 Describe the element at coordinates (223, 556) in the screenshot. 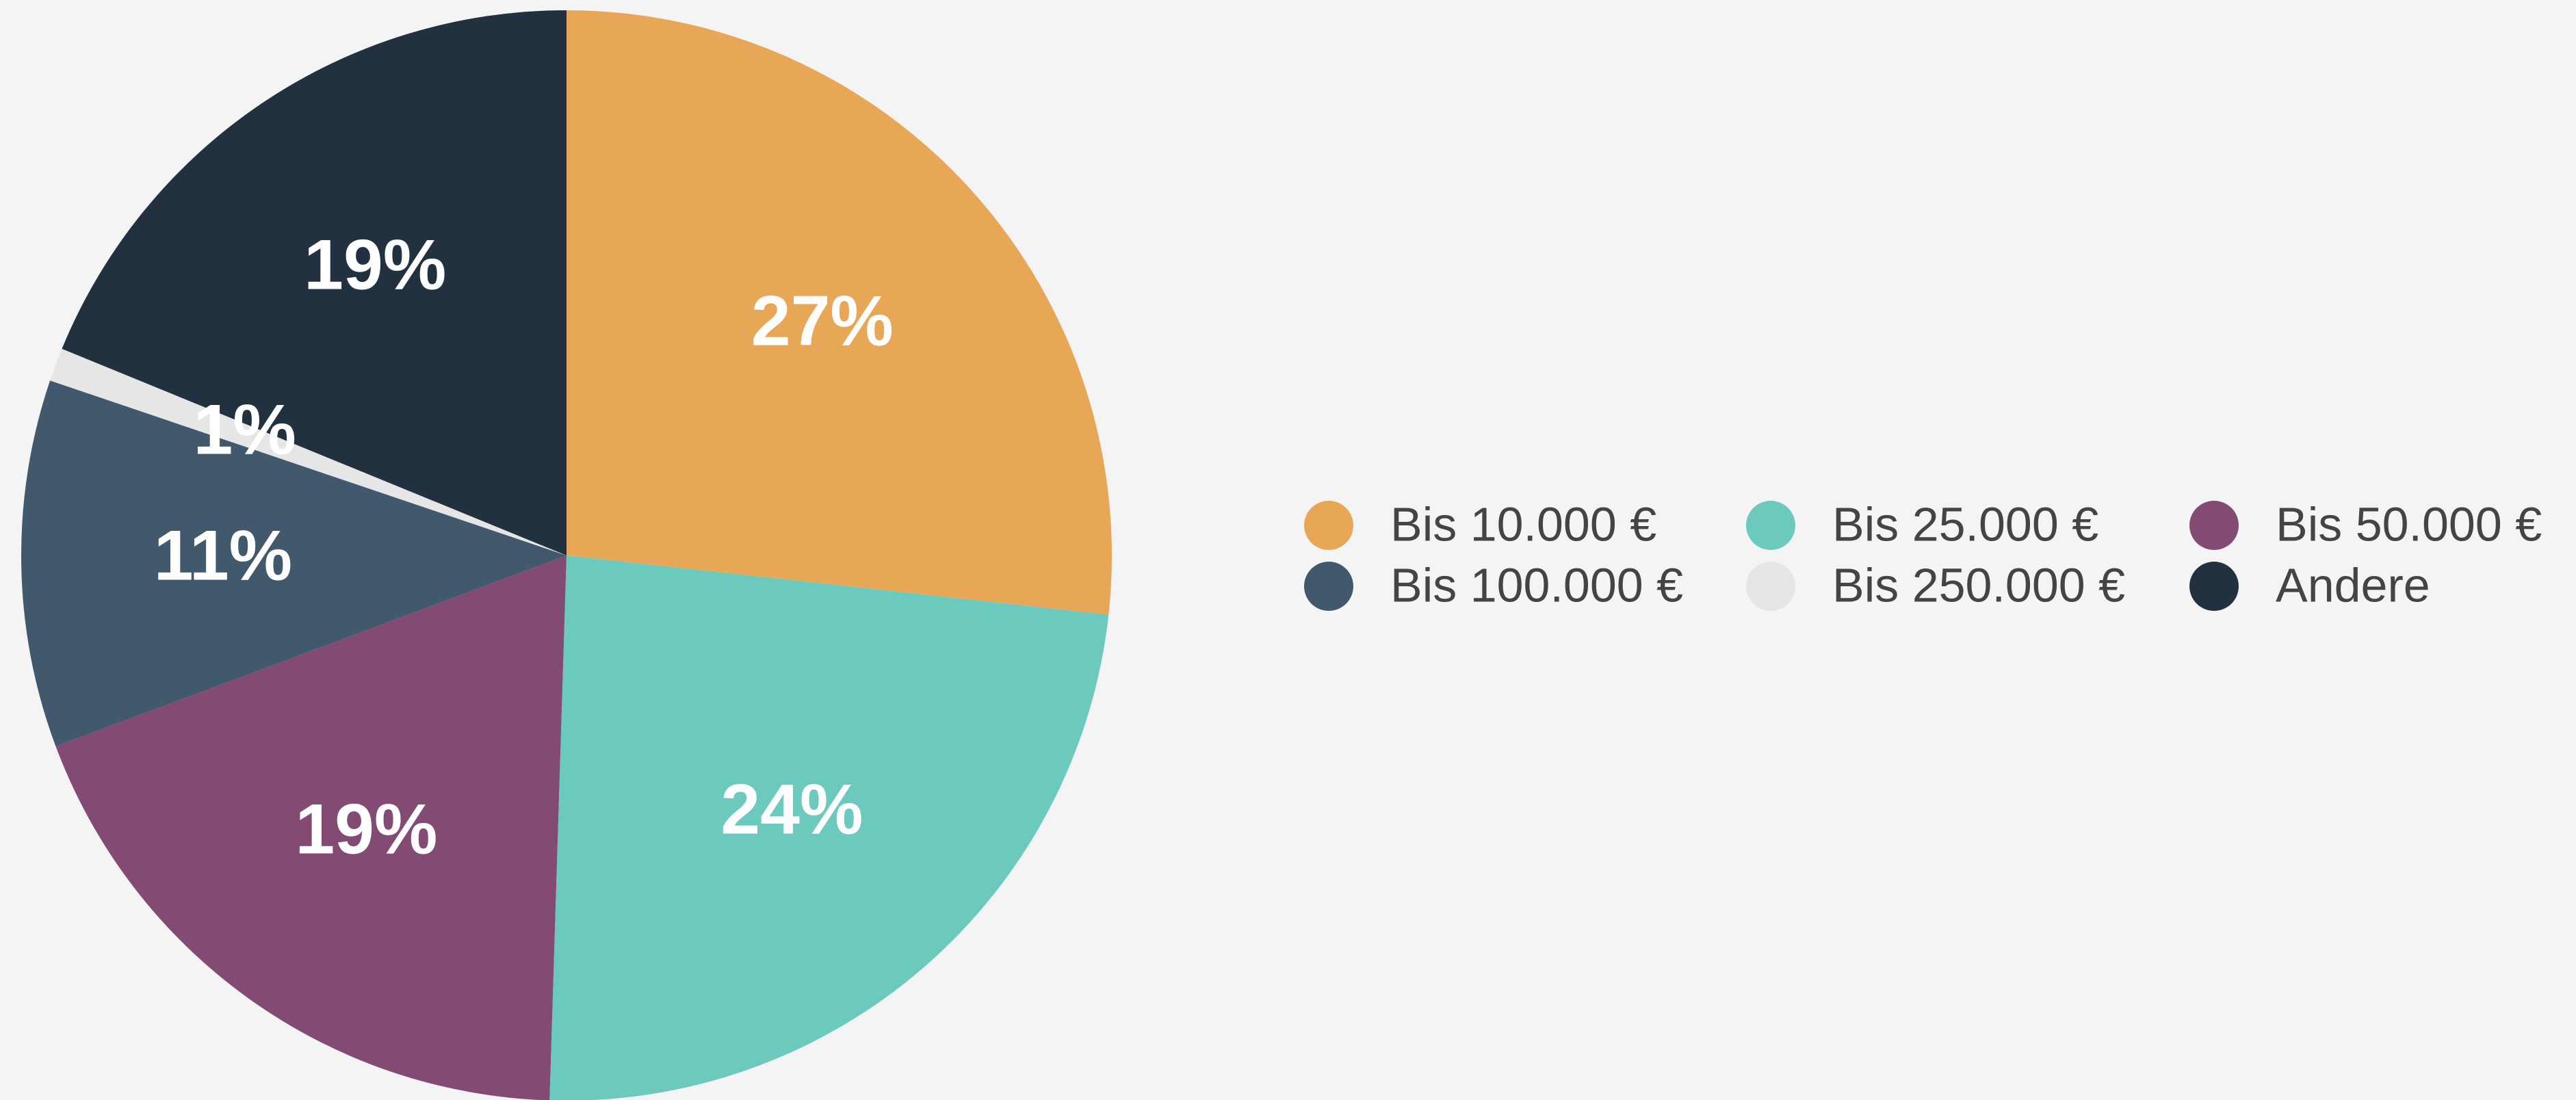

I see `slice-label: 11%` at that location.